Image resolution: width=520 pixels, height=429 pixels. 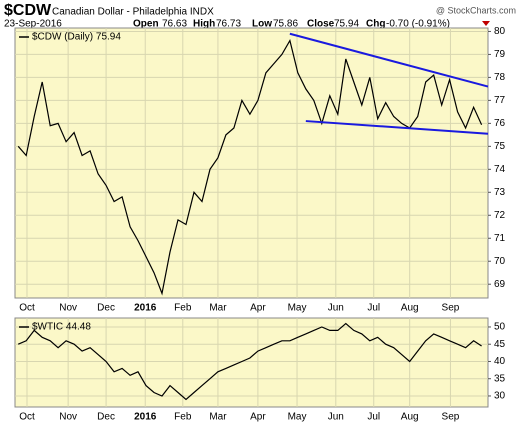 I want to click on quote-label: Low, so click(x=262, y=24).